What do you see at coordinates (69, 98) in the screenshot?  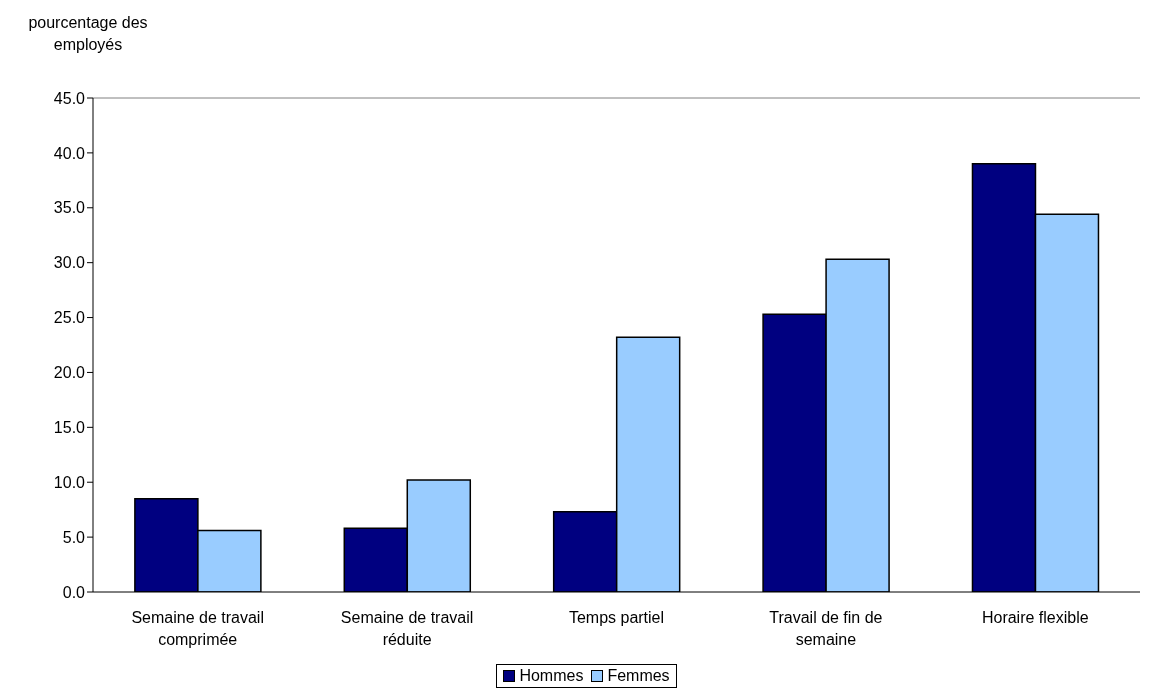 I see `y-tick-label: 45.0` at bounding box center [69, 98].